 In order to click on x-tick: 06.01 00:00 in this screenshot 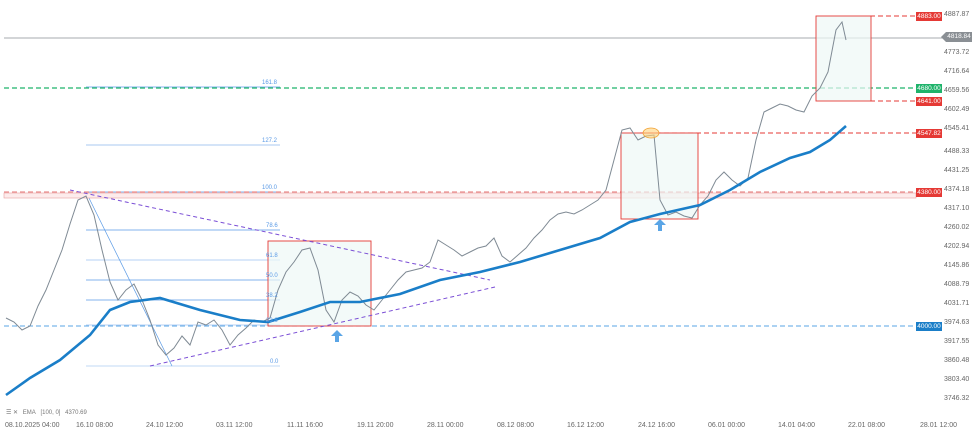, I will do `click(726, 425)`.